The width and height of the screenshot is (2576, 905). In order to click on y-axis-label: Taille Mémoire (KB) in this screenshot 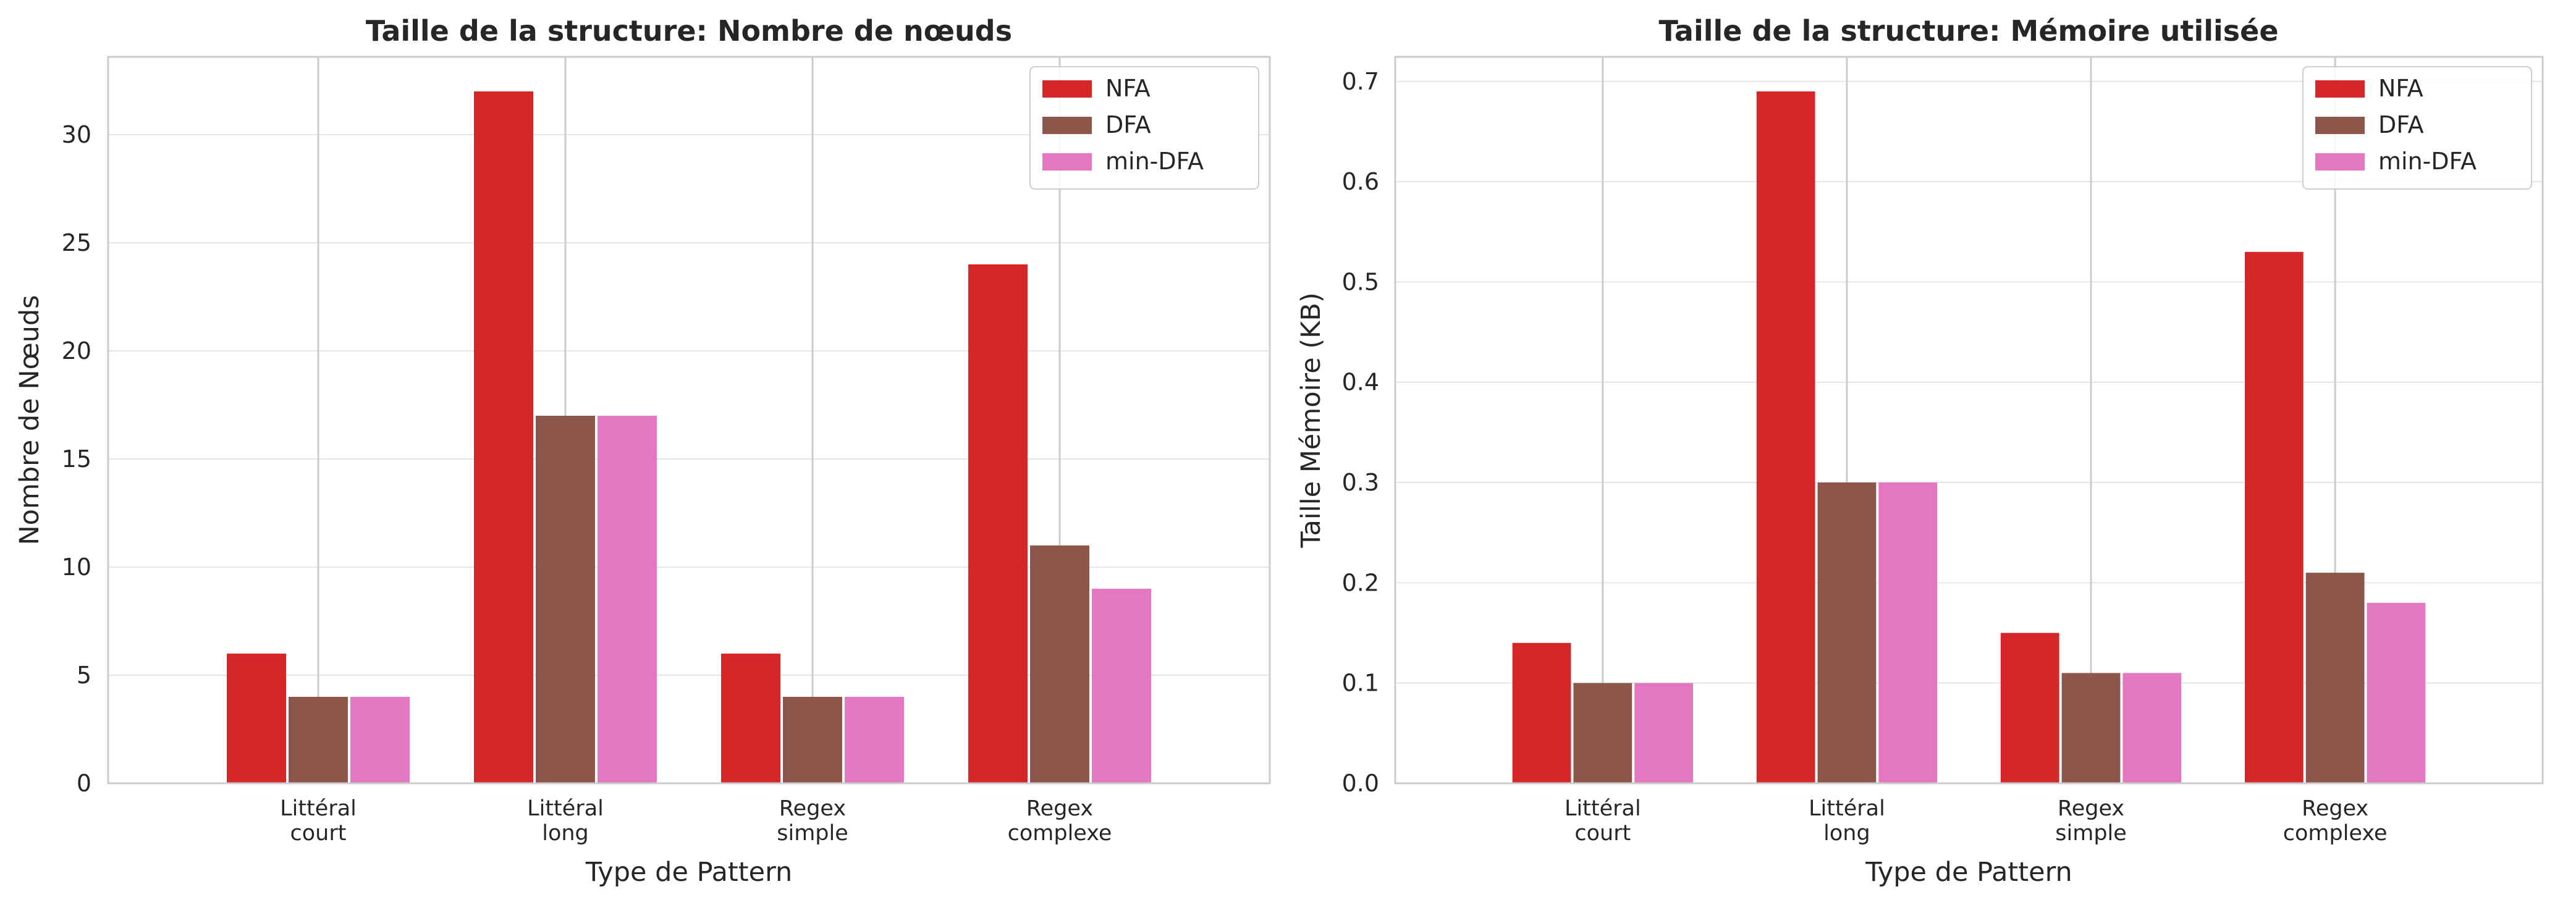, I will do `click(1311, 420)`.